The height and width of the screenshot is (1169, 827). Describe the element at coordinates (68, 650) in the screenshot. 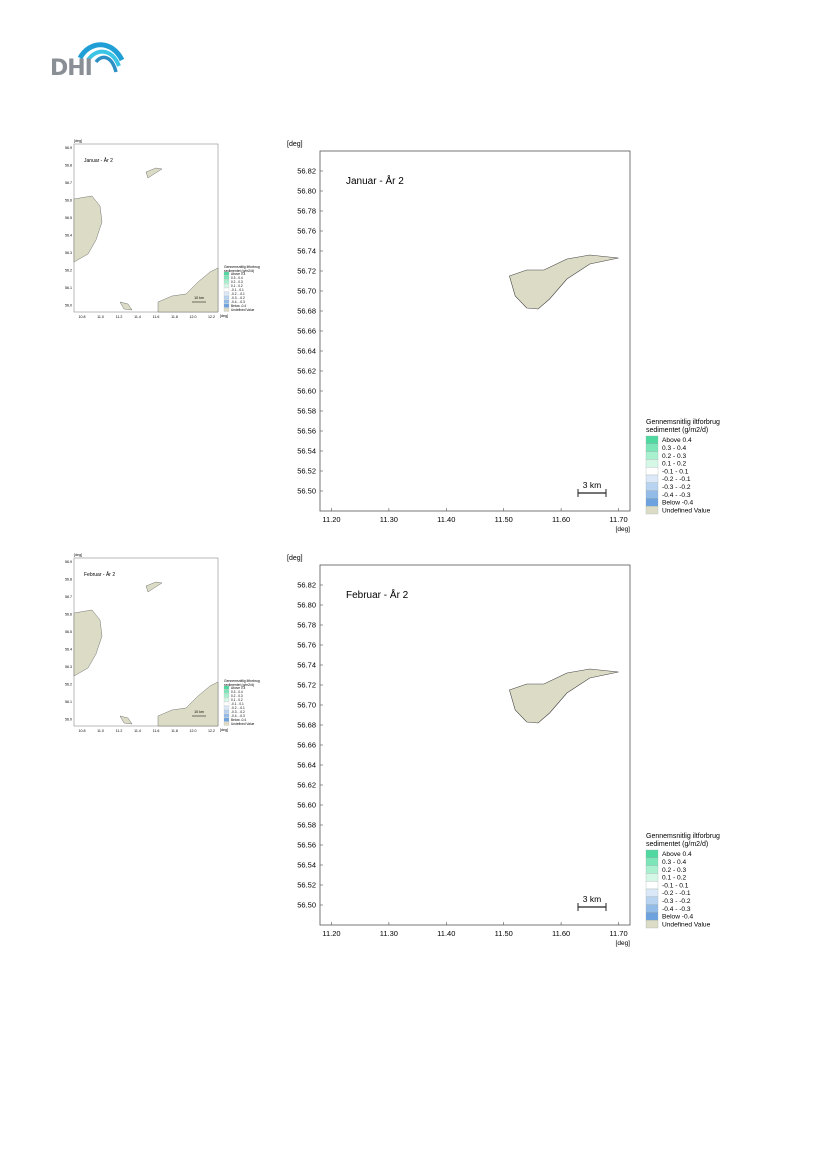

I see `thumb-y-tick-label: 56.4` at that location.